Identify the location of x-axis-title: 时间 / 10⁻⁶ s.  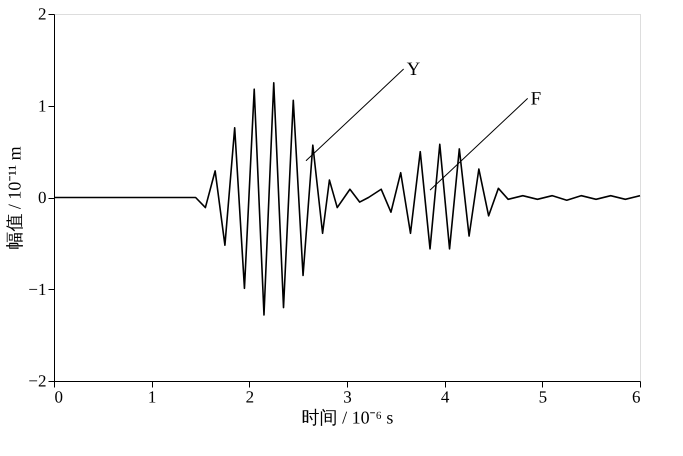
(348, 418).